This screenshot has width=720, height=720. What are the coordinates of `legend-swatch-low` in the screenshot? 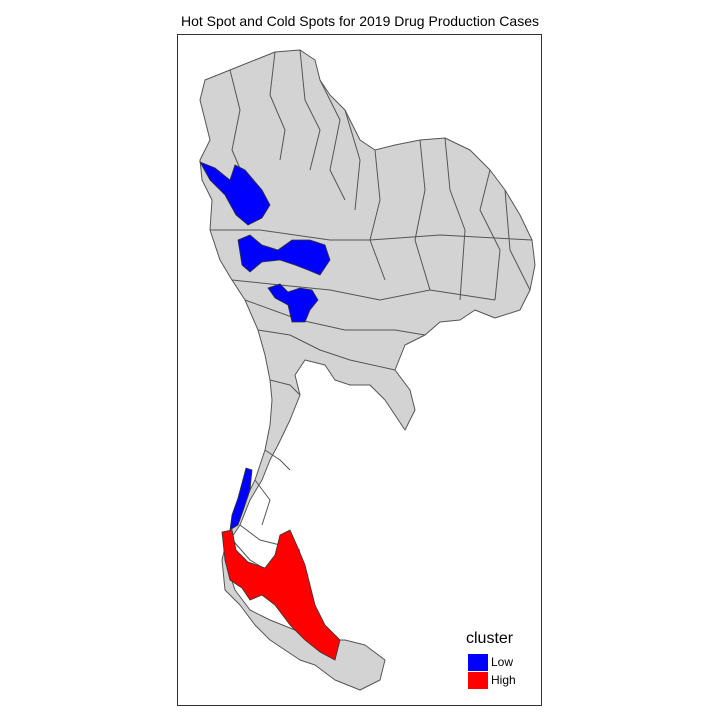 It's located at (478, 662).